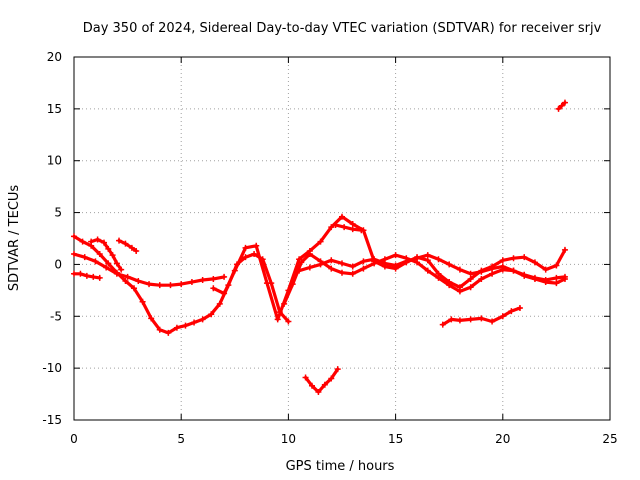  I want to click on series-track-l, so click(561, 105).